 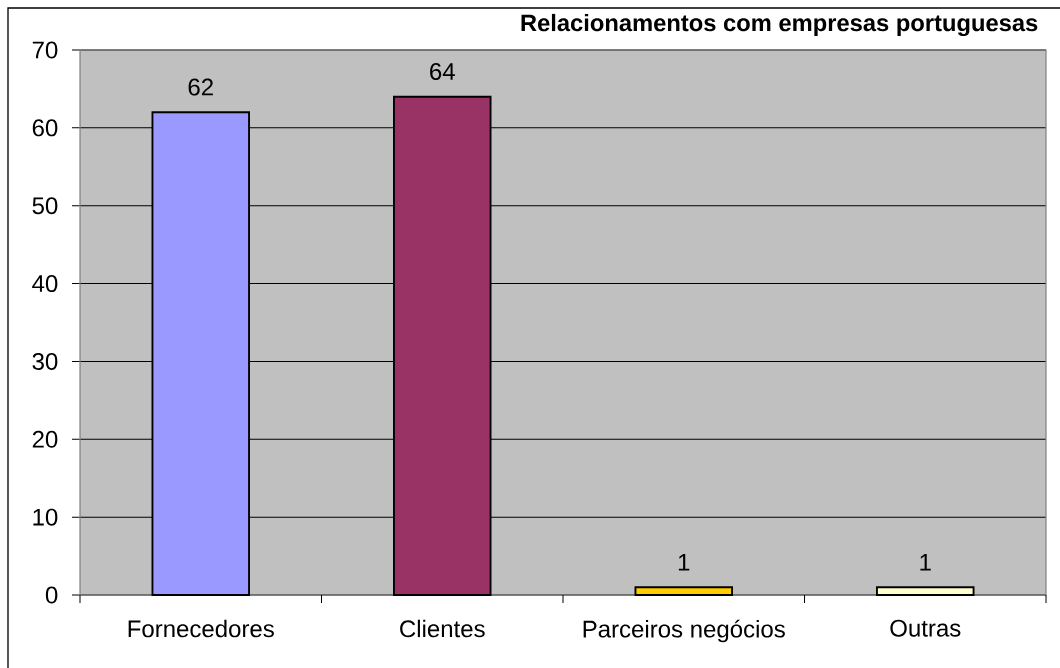 What do you see at coordinates (45, 439) in the screenshot?
I see `y-tick-label: 20` at bounding box center [45, 439].